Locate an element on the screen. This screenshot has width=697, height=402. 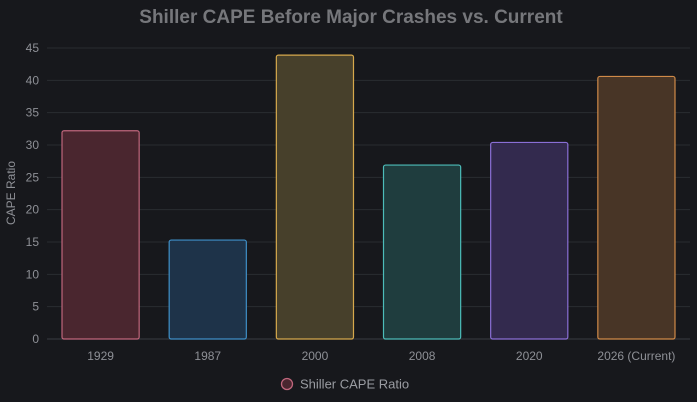
y-tick-label: 25 is located at coordinates (33, 177).